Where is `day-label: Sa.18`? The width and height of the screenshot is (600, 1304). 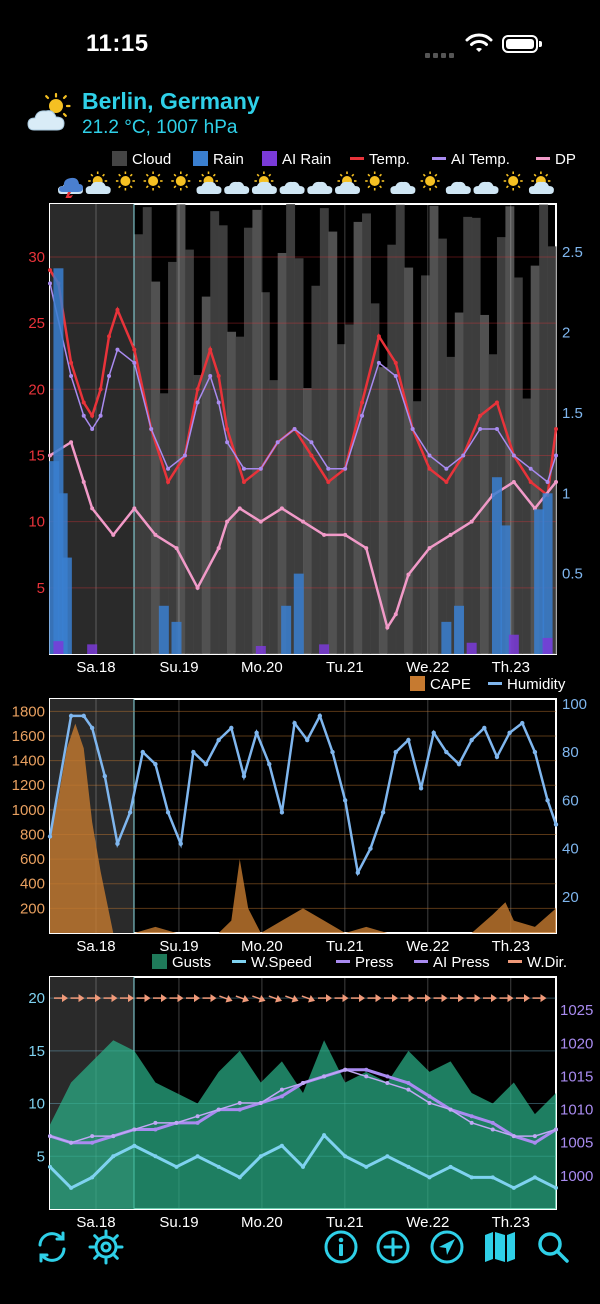
day-label: Sa.18 is located at coordinates (95, 946).